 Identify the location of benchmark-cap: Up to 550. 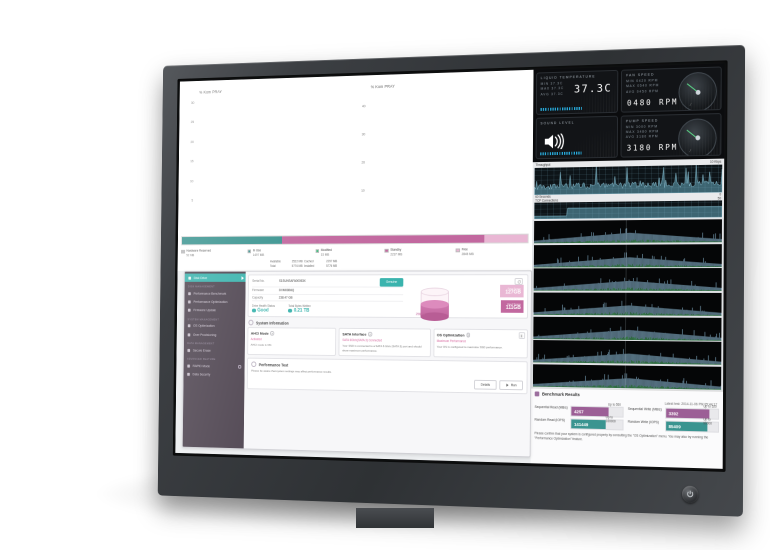
(614, 405).